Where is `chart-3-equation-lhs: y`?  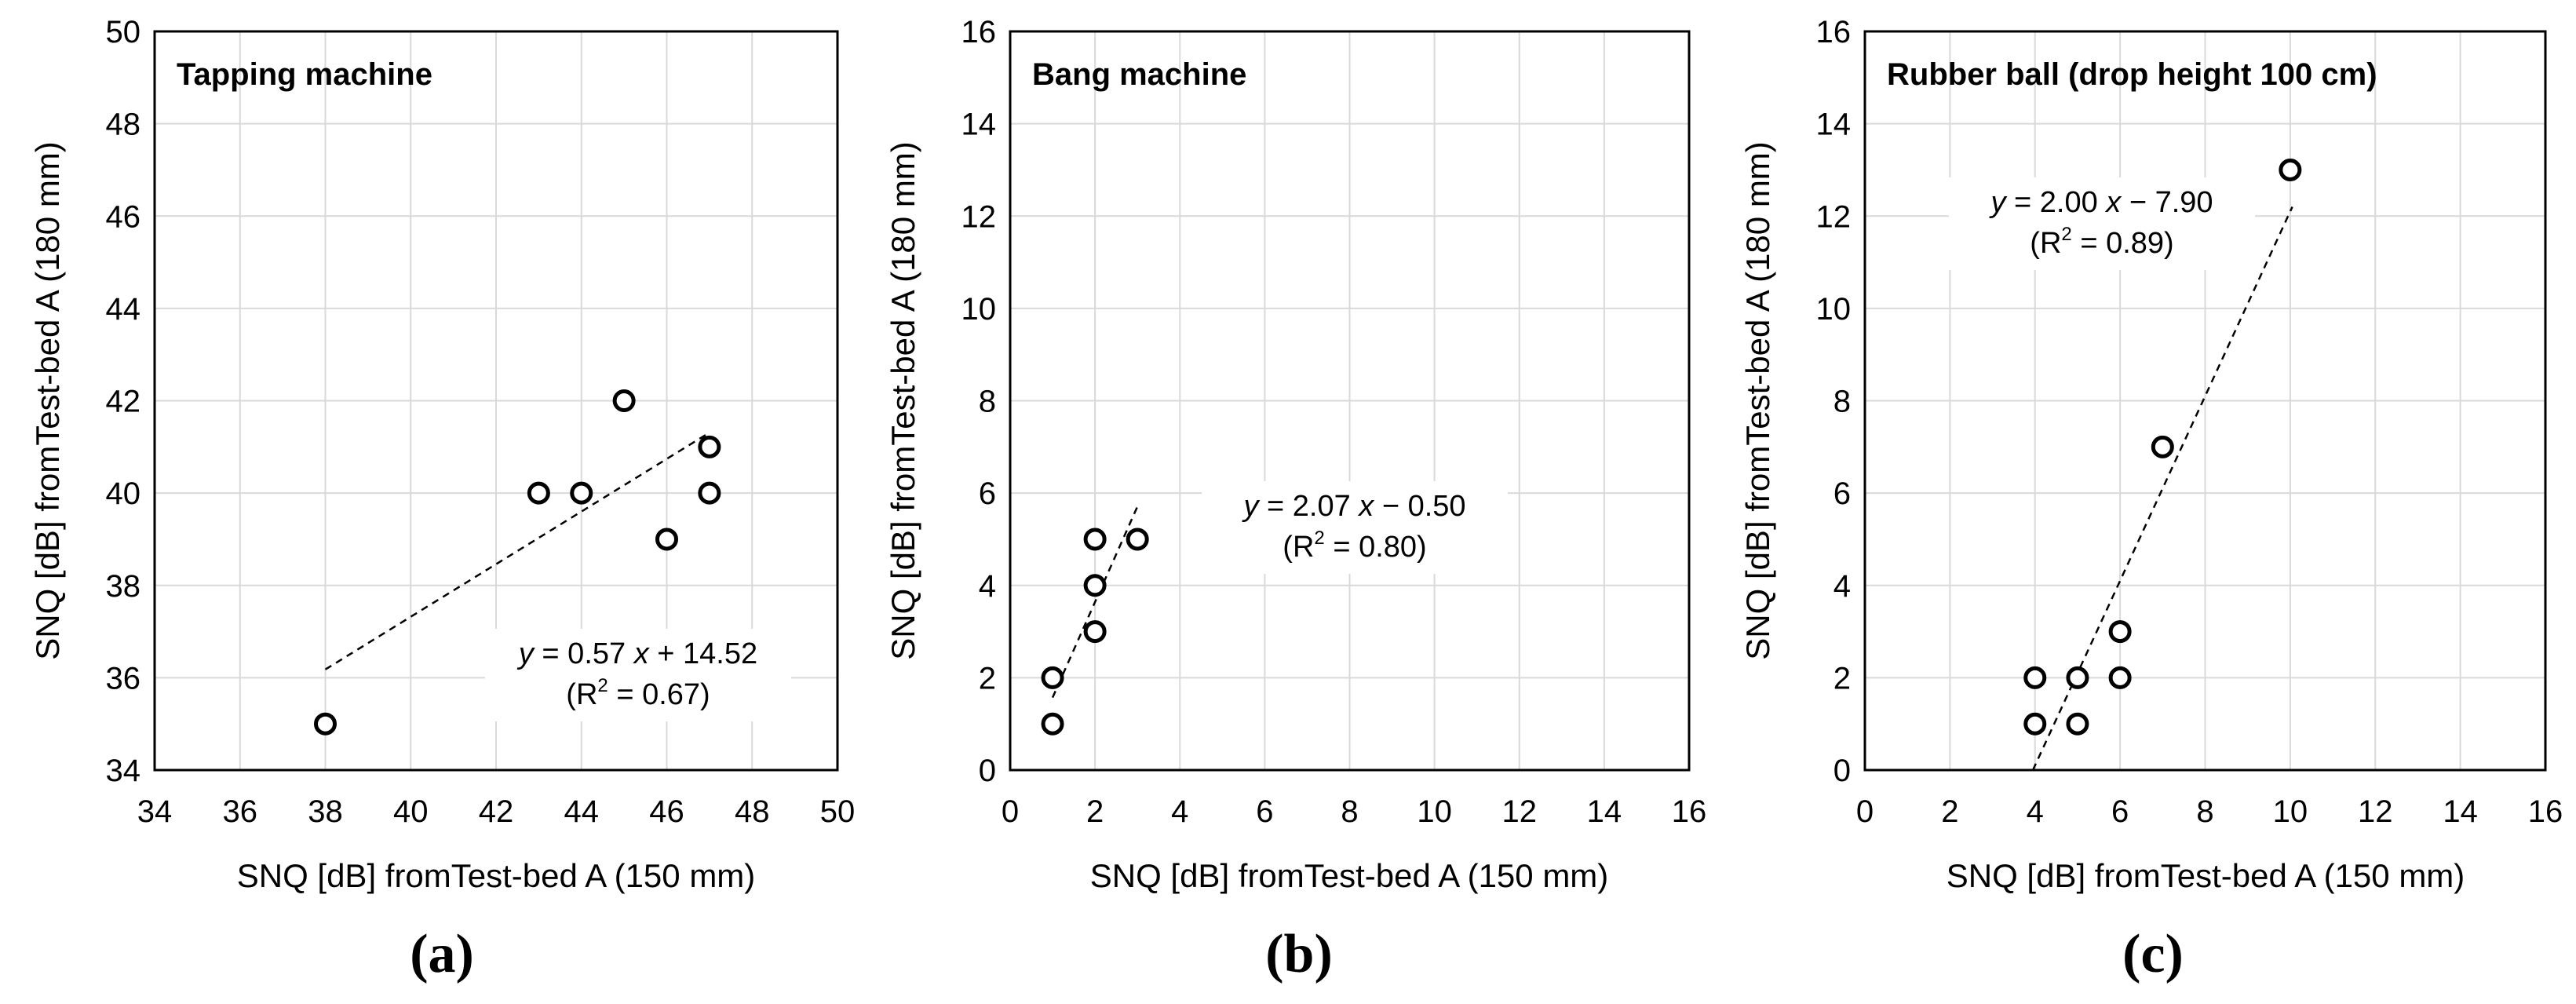 chart-3-equation-lhs: y is located at coordinates (1997, 202).